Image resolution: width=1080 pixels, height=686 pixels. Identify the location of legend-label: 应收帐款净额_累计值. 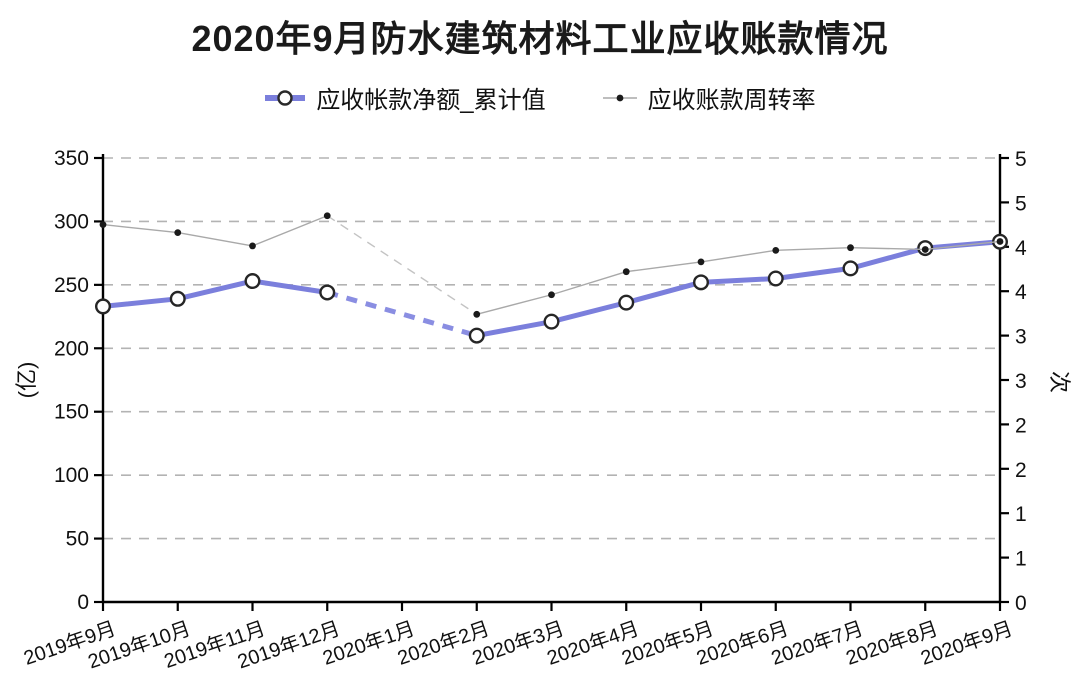
(431, 100).